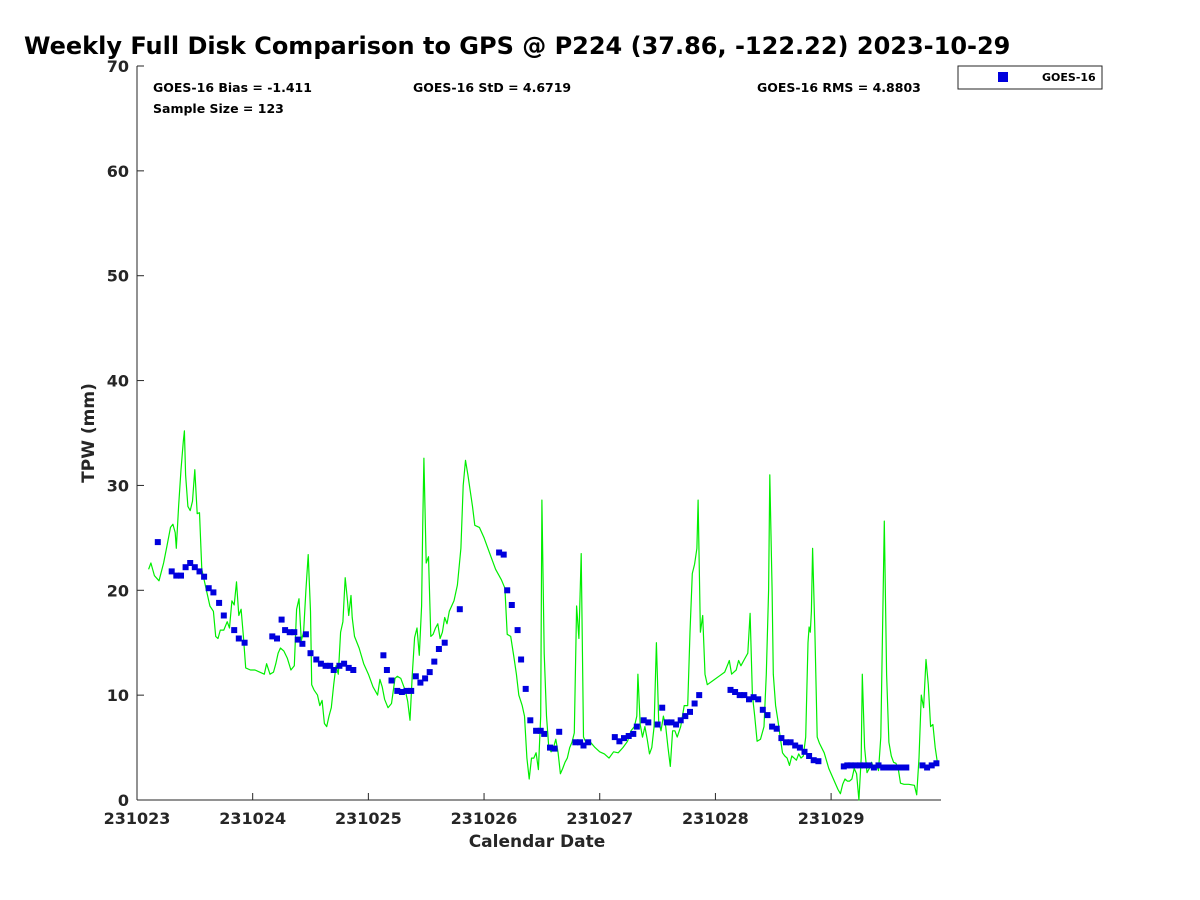 The width and height of the screenshot is (1200, 900). What do you see at coordinates (118, 276) in the screenshot?
I see `y-tick-label: 50` at bounding box center [118, 276].